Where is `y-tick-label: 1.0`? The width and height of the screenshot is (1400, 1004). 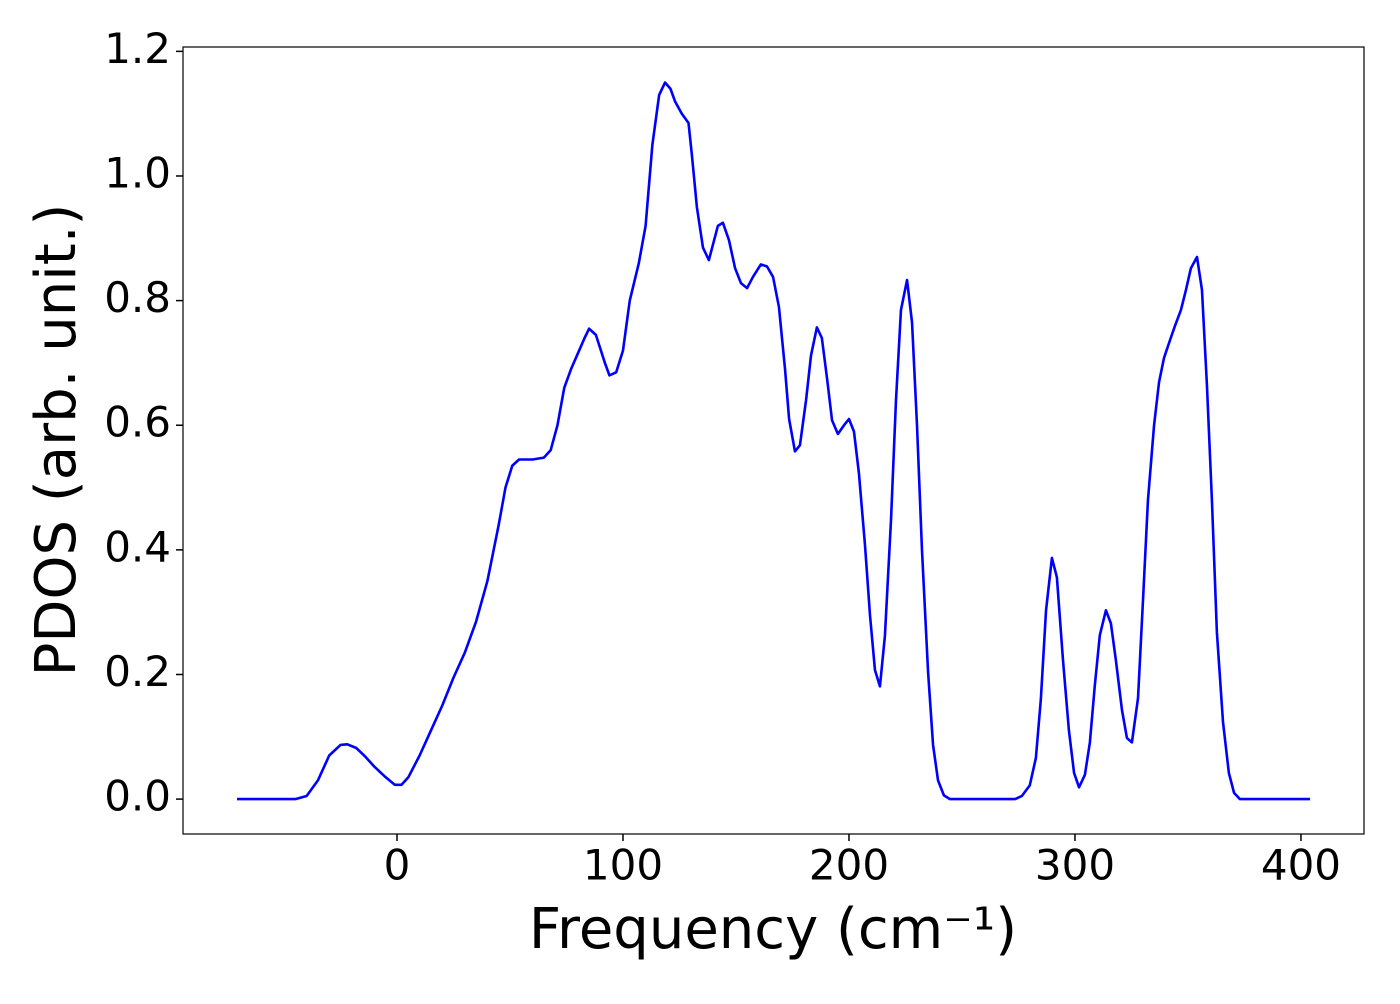 y-tick-label: 1.0 is located at coordinates (137, 172).